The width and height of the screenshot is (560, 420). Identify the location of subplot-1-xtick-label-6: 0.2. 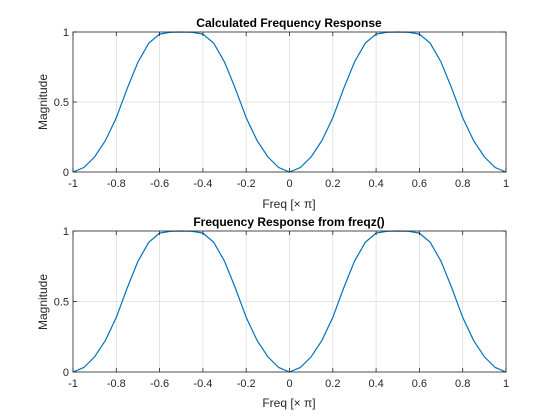
(332, 184).